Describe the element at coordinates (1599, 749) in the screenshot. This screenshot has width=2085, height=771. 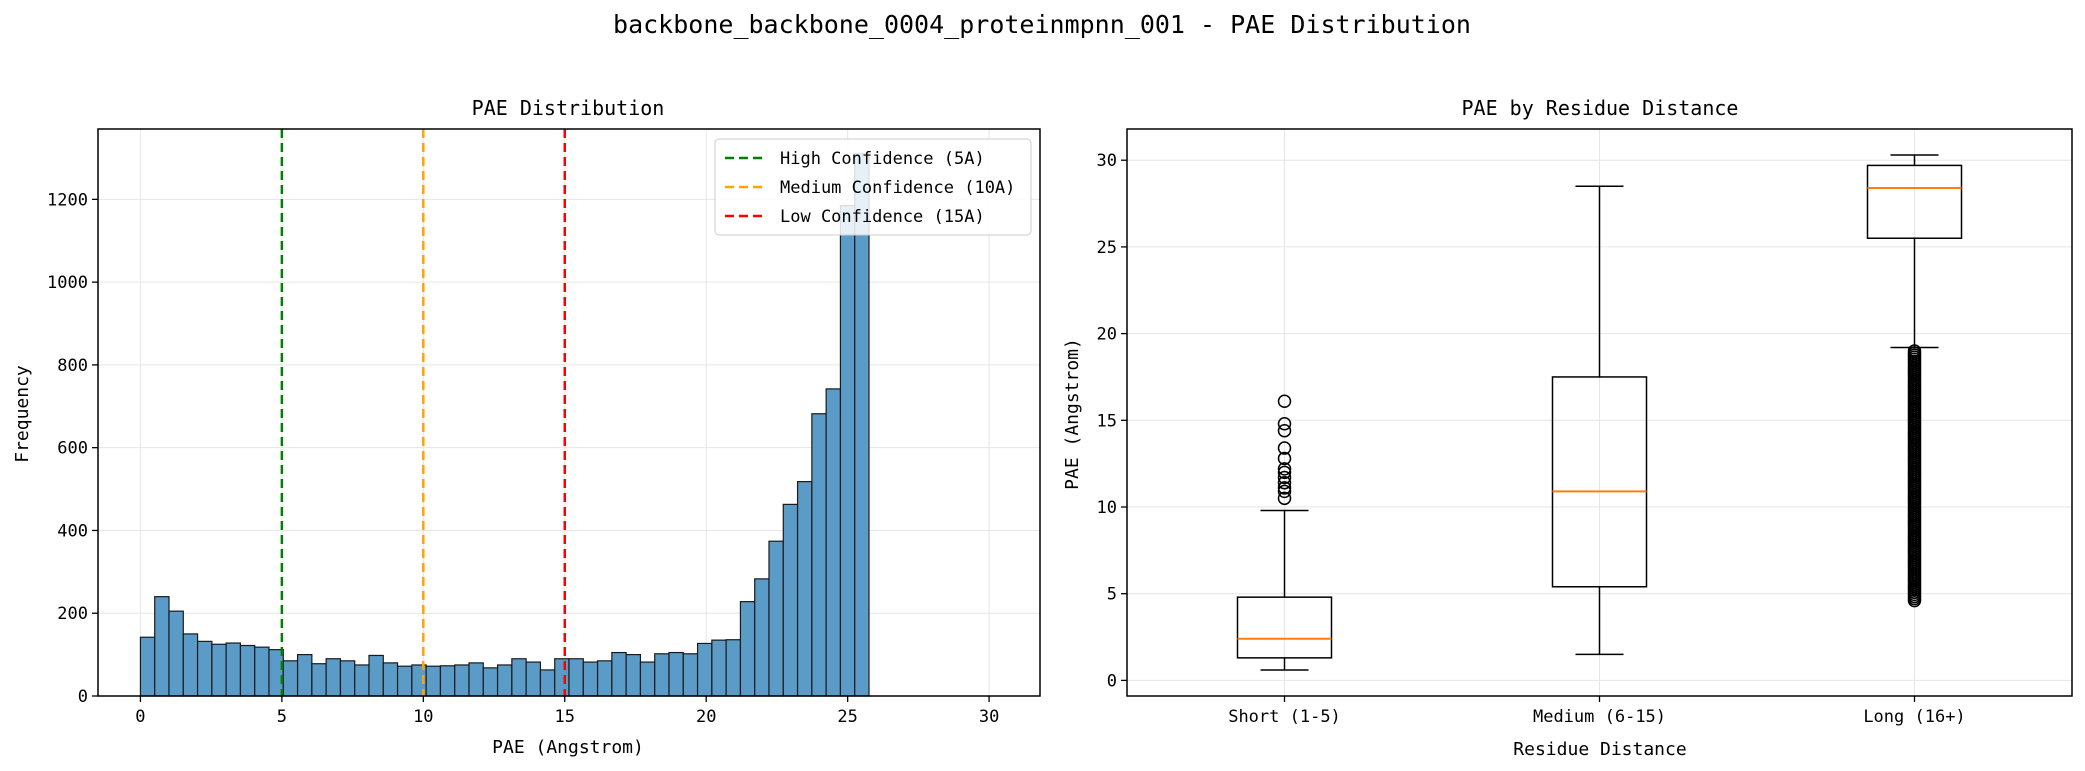
I see `boxplot-xlabel: Residue Distance` at that location.